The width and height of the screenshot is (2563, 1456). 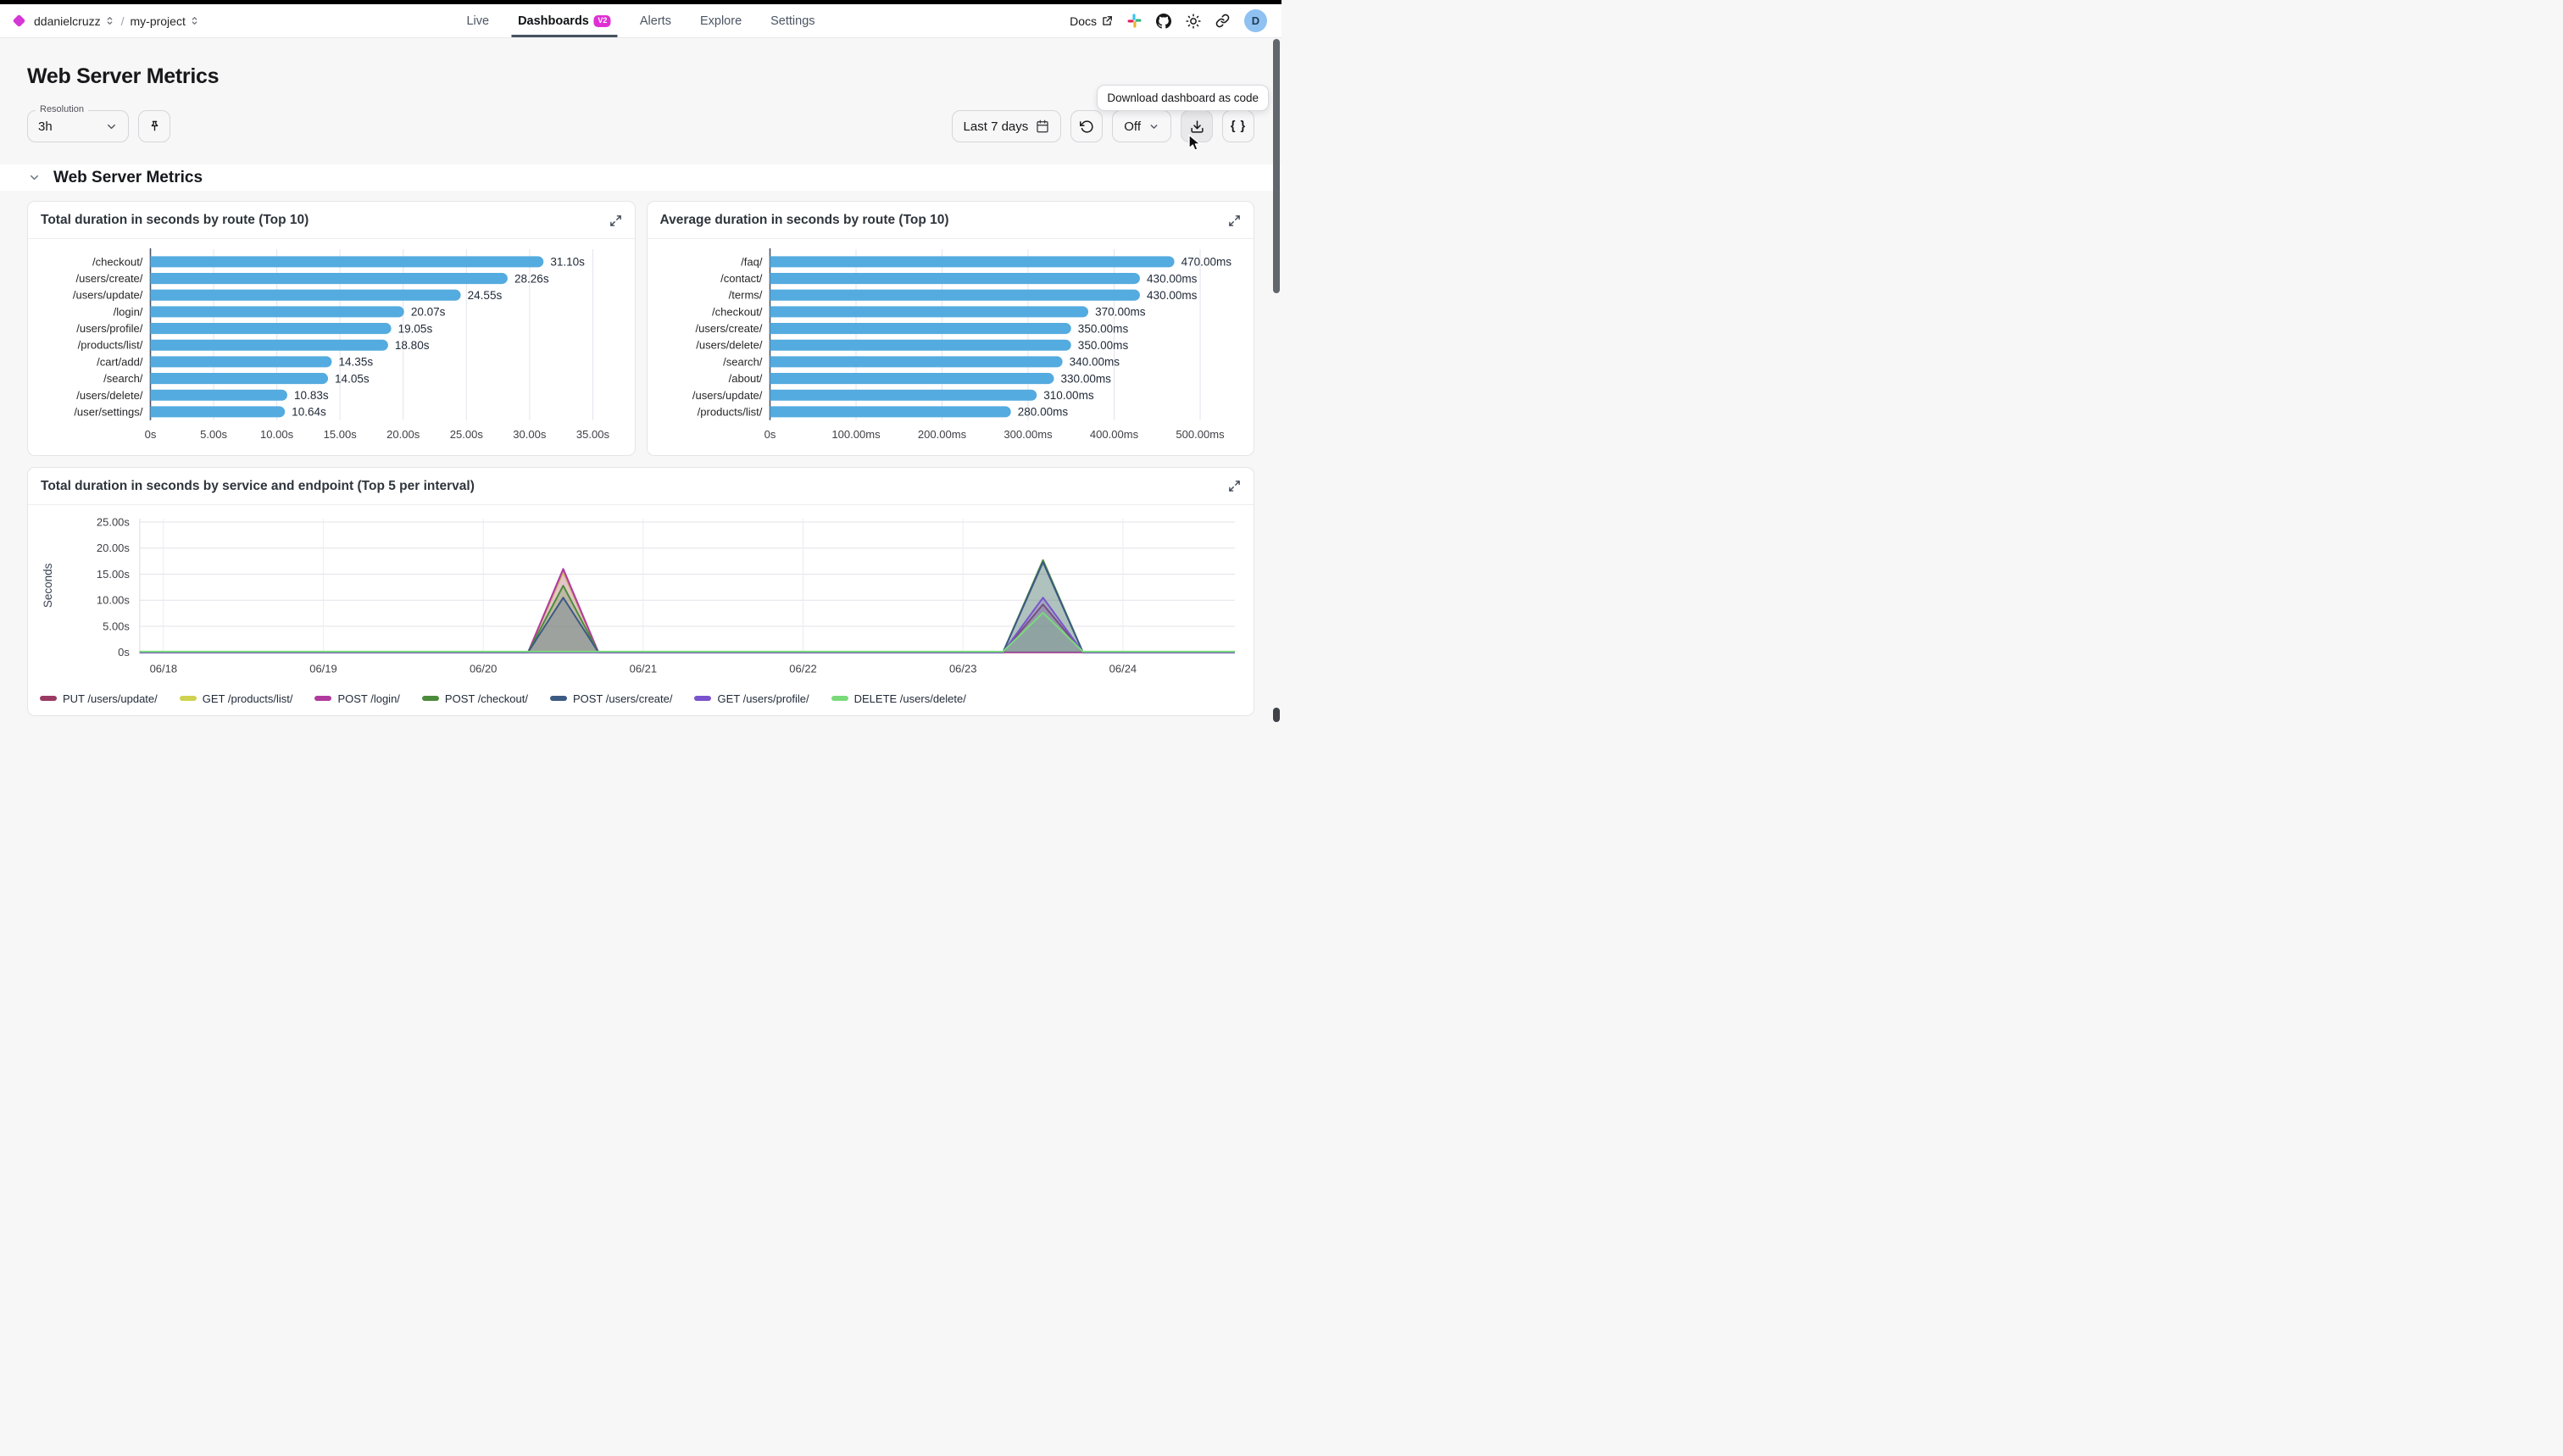 What do you see at coordinates (564, 21) in the screenshot?
I see `tab-dashboards: Dashboards V2` at bounding box center [564, 21].